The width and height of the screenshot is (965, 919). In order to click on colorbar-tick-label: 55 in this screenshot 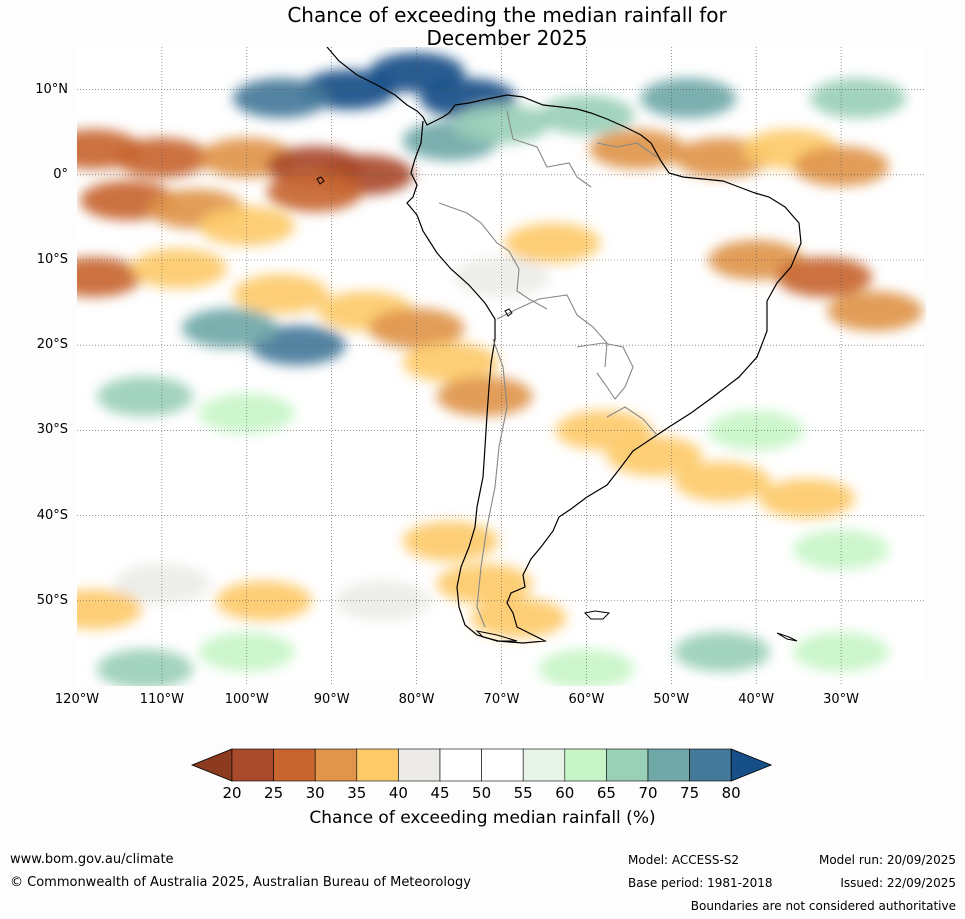, I will do `click(523, 793)`.